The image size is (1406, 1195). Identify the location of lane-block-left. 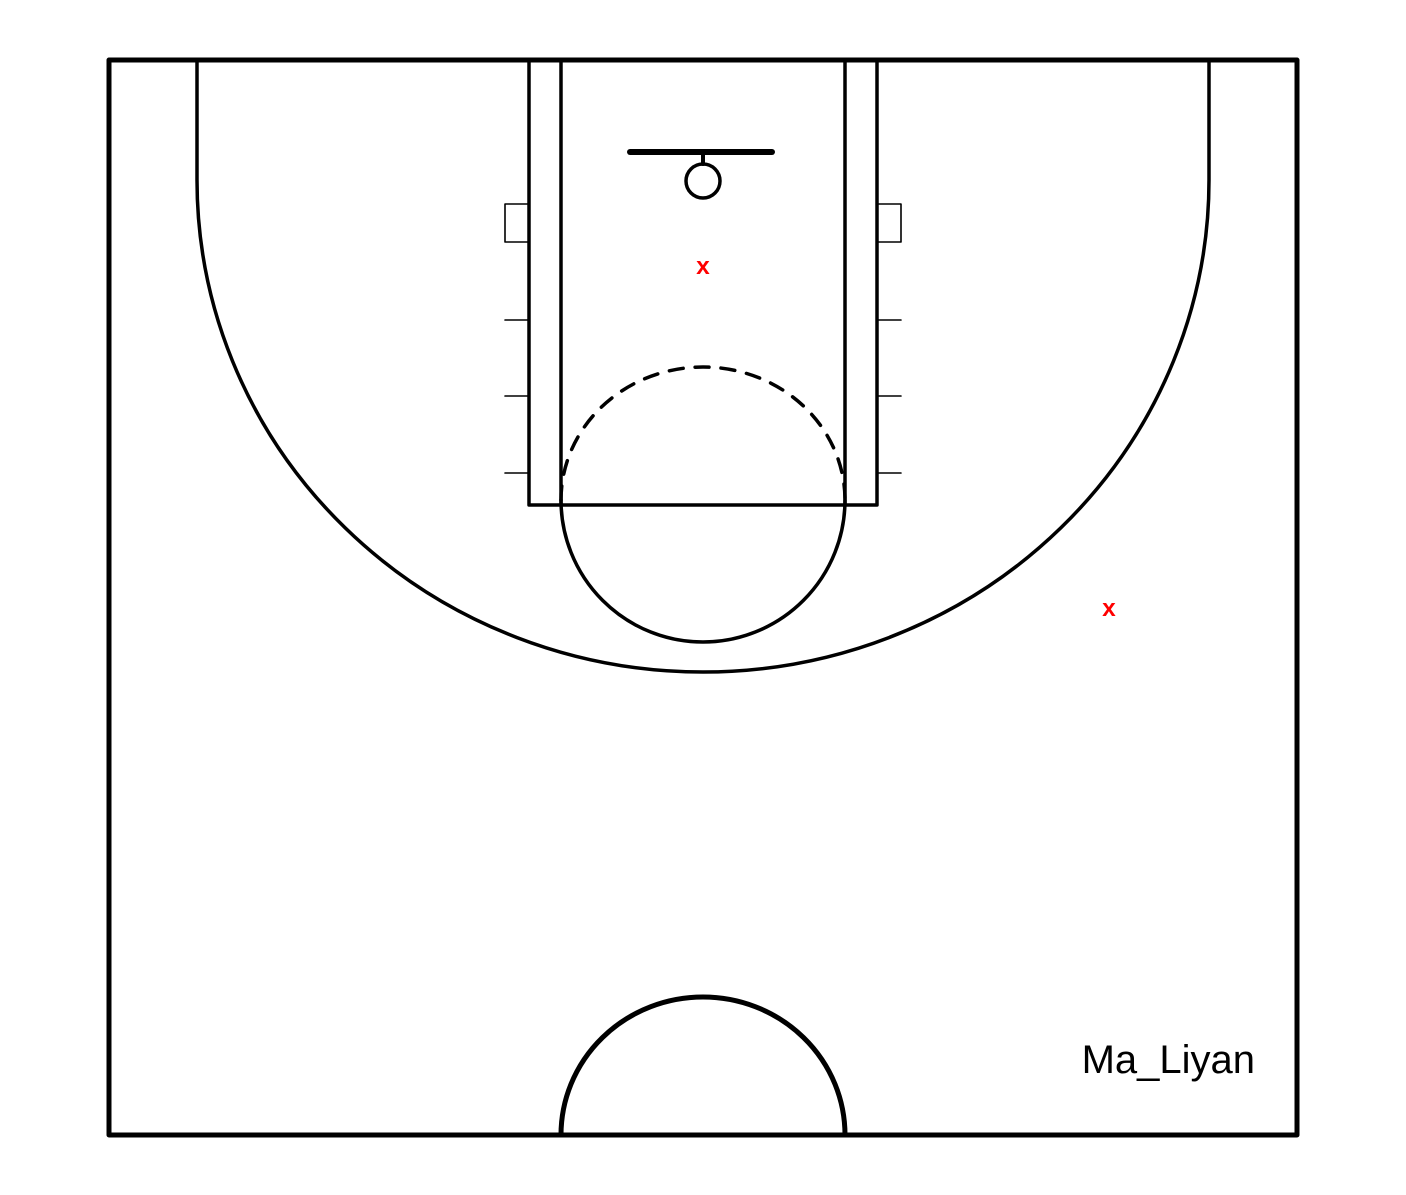
(517, 223).